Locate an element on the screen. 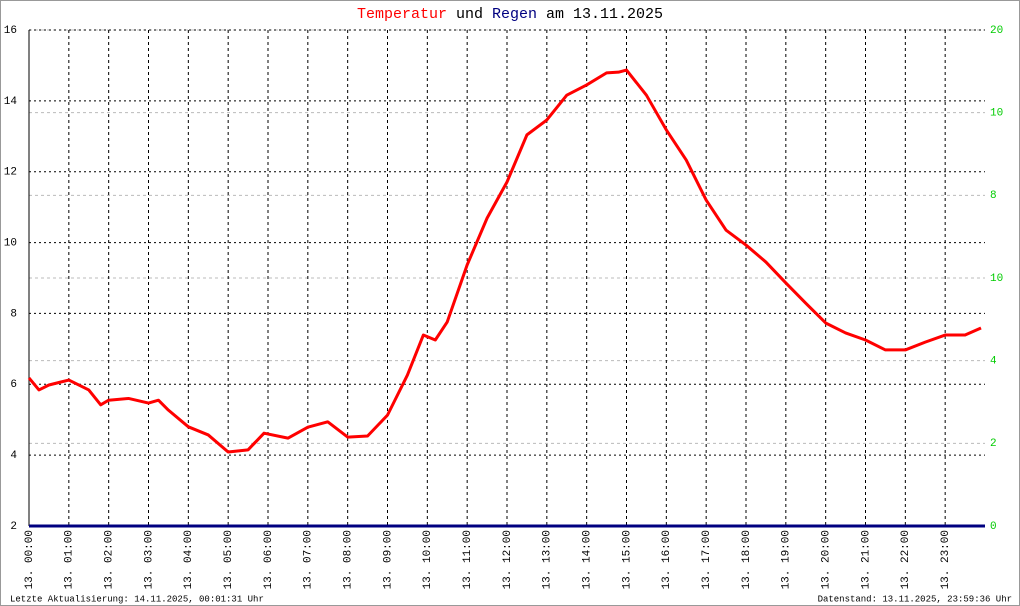 This screenshot has height=606, width=1020. y-tick-label: 8 is located at coordinates (13, 314).